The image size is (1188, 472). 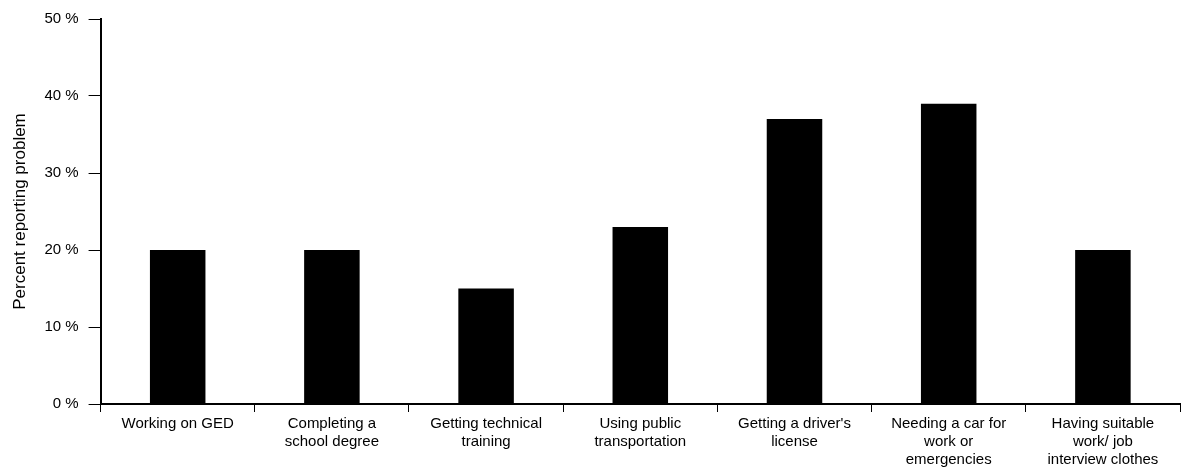 What do you see at coordinates (61, 172) in the screenshot?
I see `y-tick-label: 30 %` at bounding box center [61, 172].